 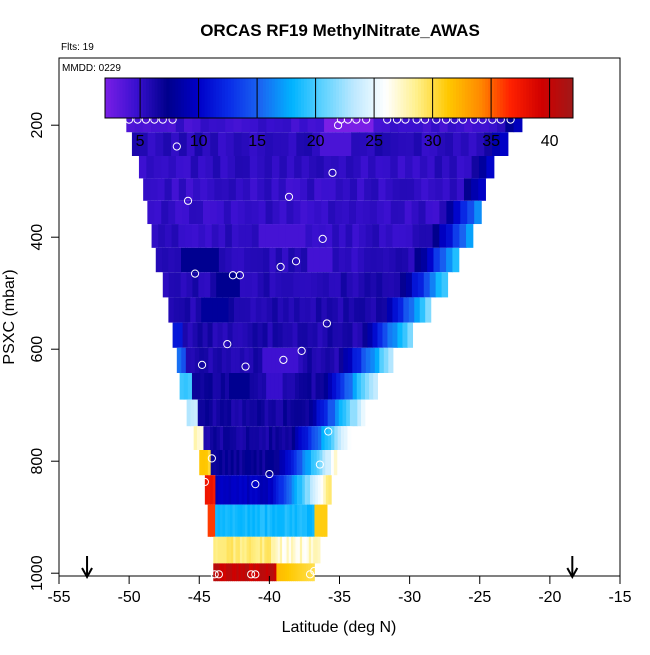 I want to click on colorbar: 5 10 15 20 25 30 35 40, so click(x=339, y=113).